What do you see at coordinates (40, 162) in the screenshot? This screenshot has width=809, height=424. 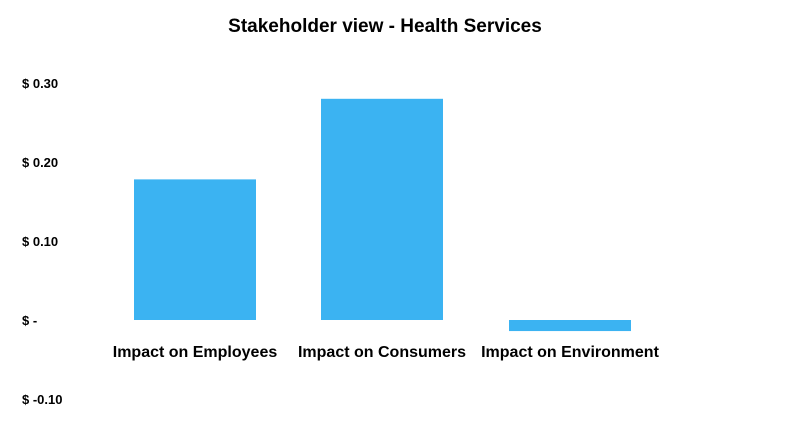 I see `y-tick-label: $ 0.20` at bounding box center [40, 162].